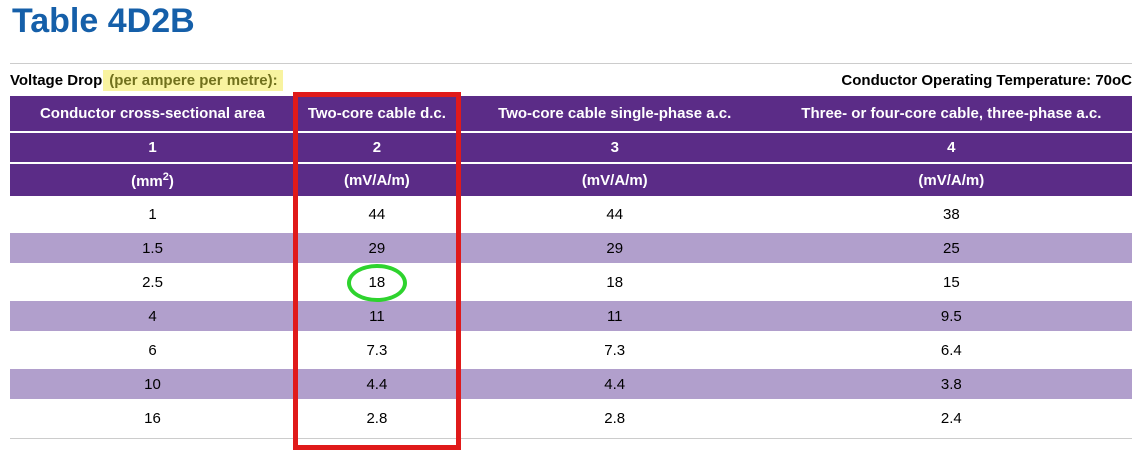  What do you see at coordinates (571, 438) in the screenshot?
I see `divider-bottom` at bounding box center [571, 438].